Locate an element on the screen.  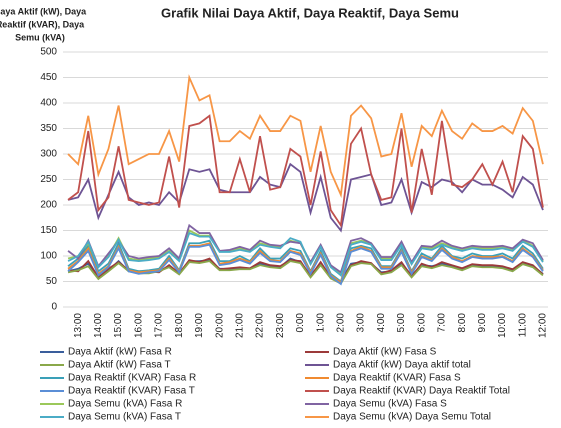
x-tick-label: 14:00 is located at coordinates (98, 325).